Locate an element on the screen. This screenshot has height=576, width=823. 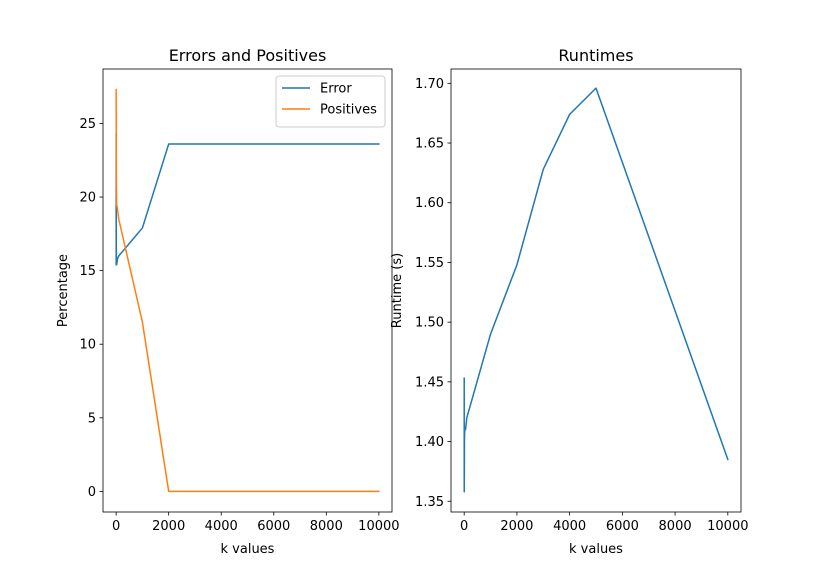
y-tick-label: 5 is located at coordinates (92, 418).